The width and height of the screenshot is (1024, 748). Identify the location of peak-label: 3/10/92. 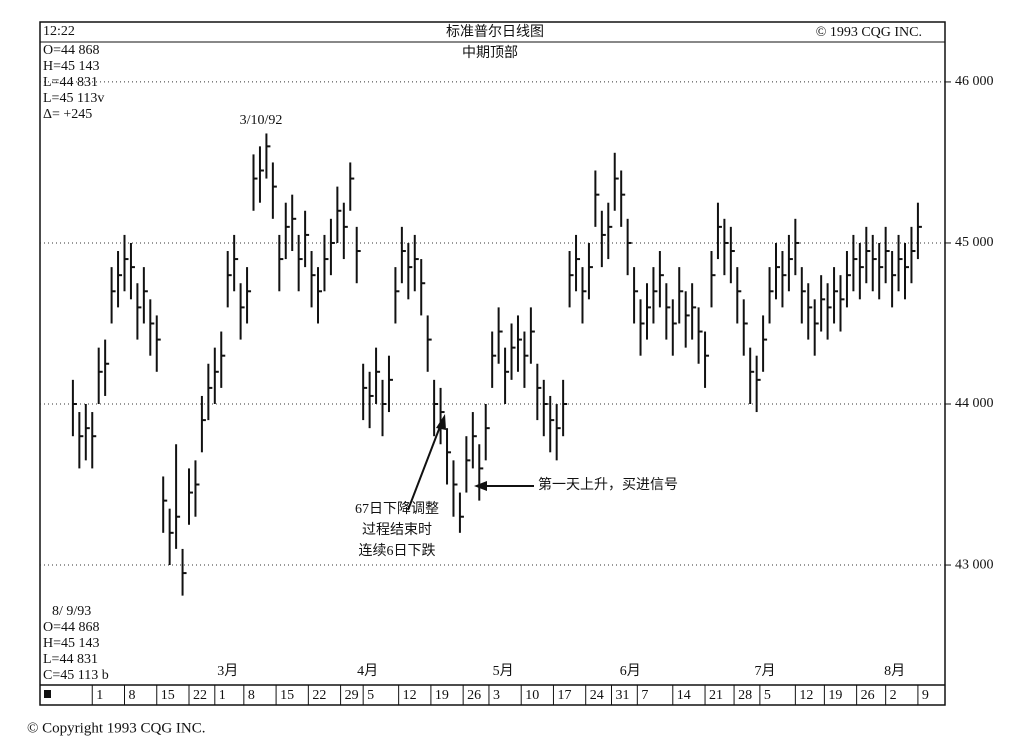
(261, 120).